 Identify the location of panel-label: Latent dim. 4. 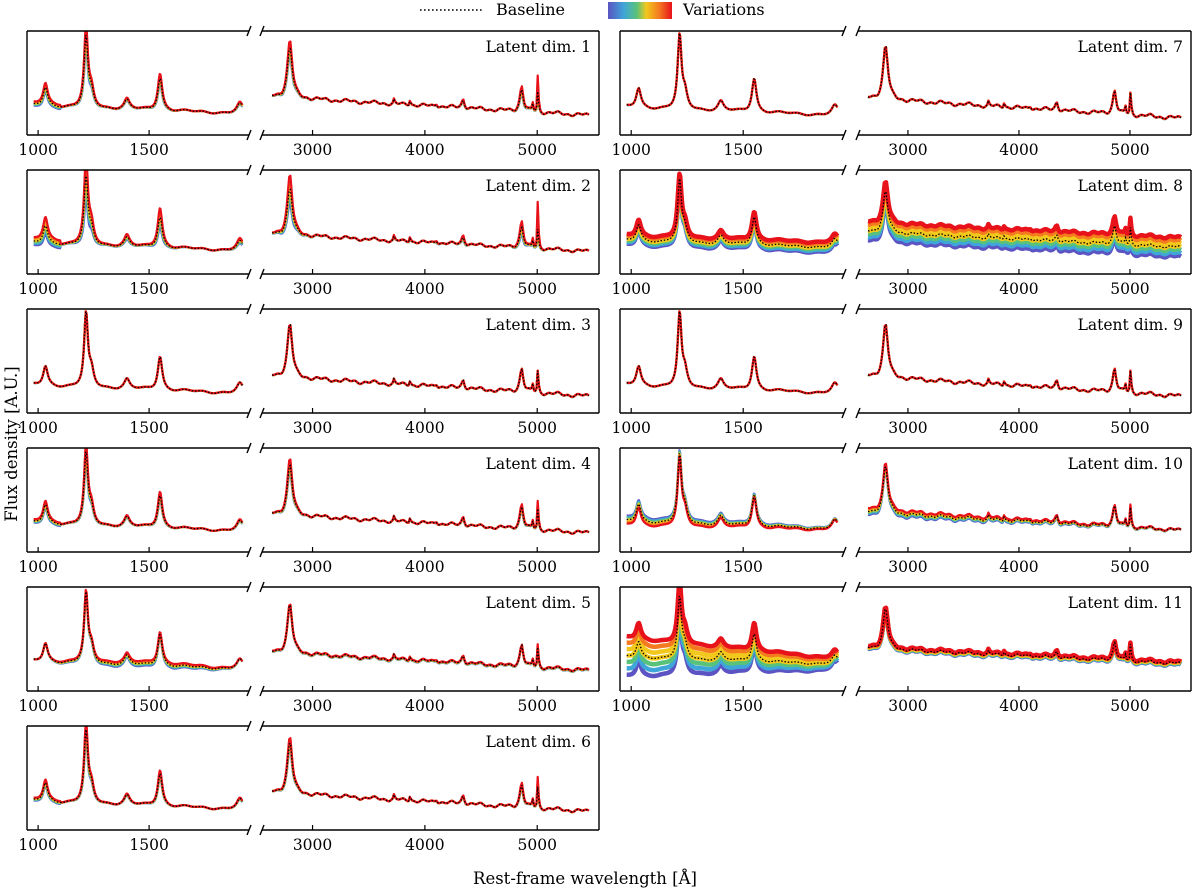
(539, 464).